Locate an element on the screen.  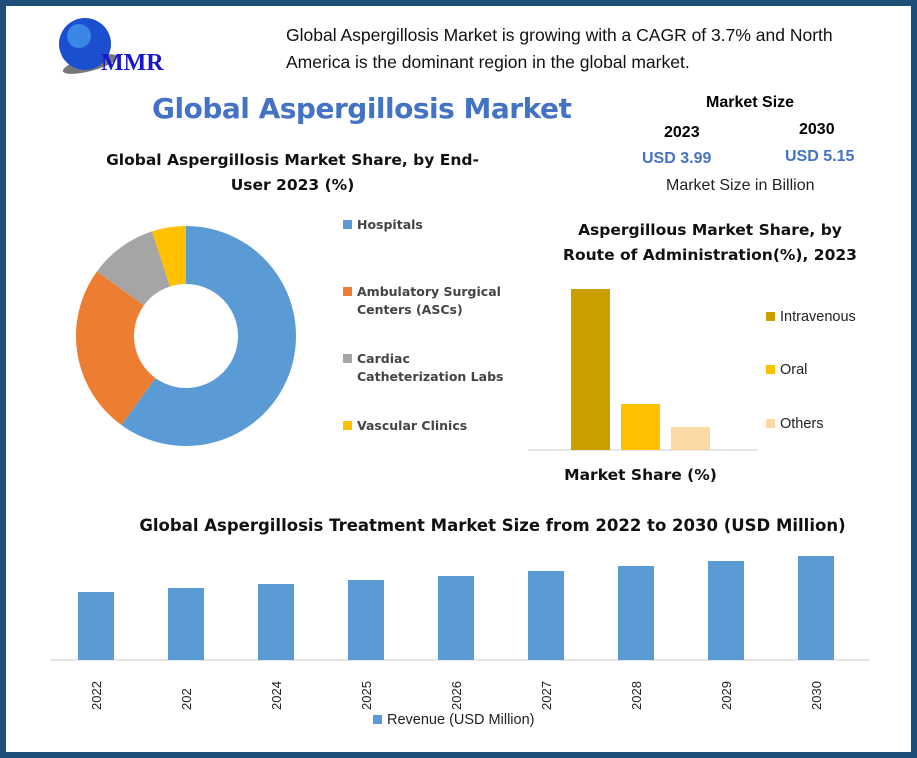
revenue-tick-label: 2029 is located at coordinates (726, 695).